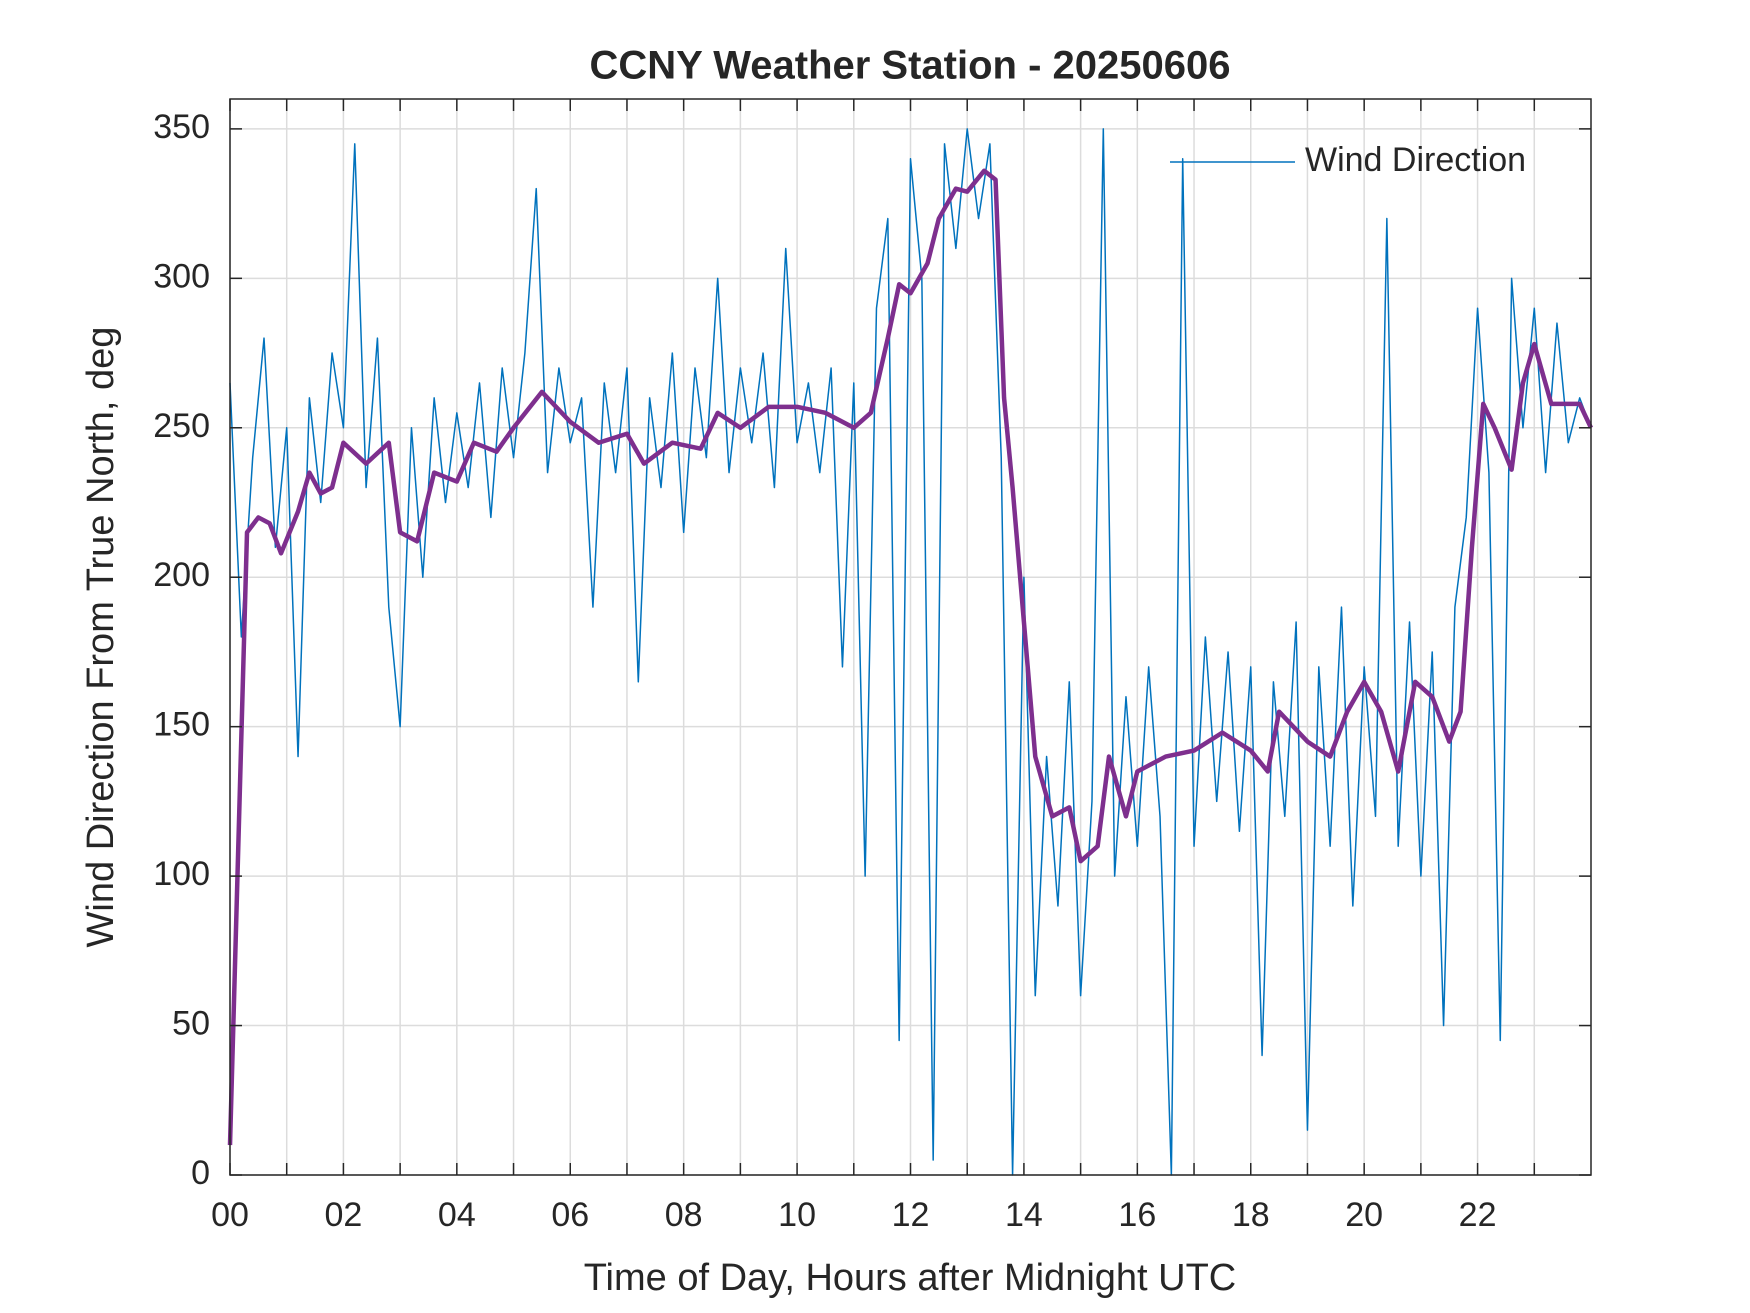 The width and height of the screenshot is (1750, 1313). What do you see at coordinates (101, 637) in the screenshot?
I see `y-axis-label: Wind Direction From True North, deg` at bounding box center [101, 637].